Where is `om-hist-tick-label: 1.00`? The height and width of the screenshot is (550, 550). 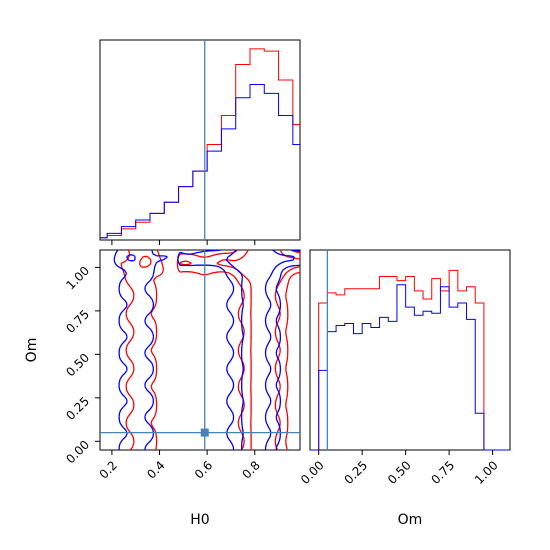
om-hist-tick-label: 1.00 is located at coordinates (486, 472).